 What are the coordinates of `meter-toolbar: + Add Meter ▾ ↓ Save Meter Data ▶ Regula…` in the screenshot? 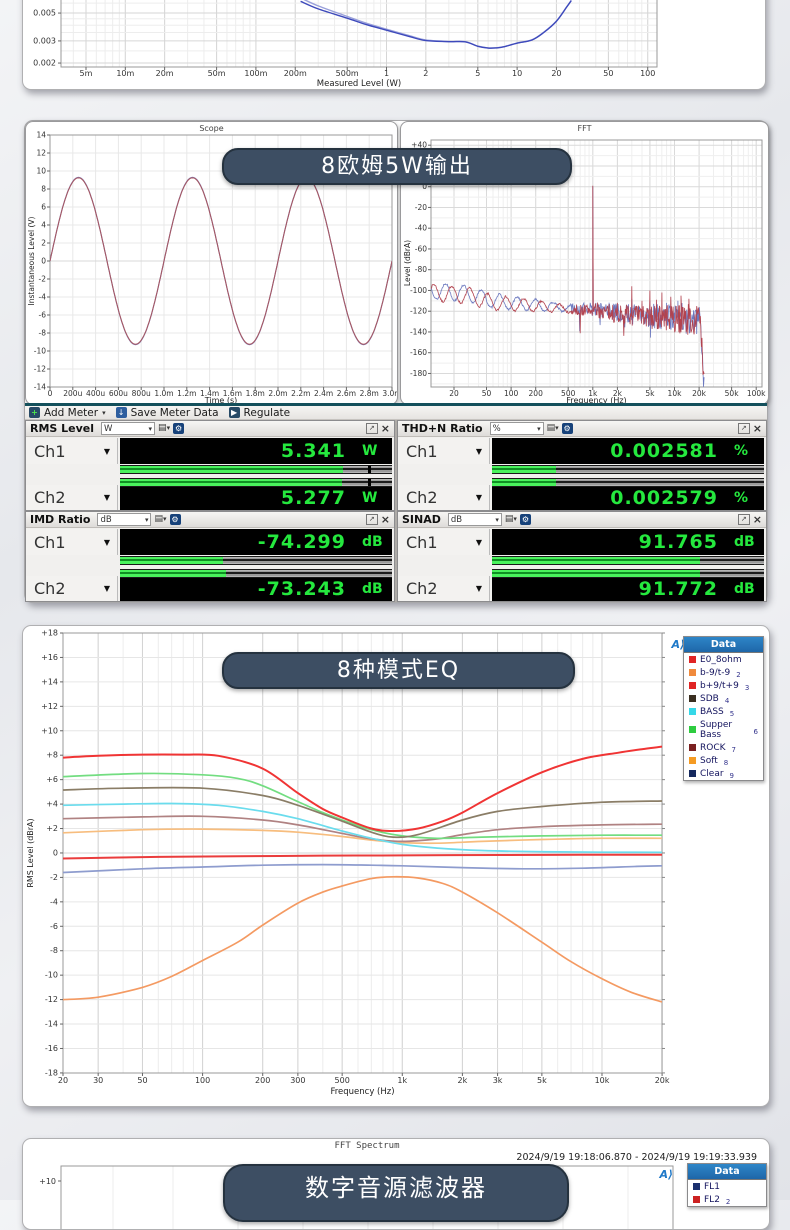 It's located at (396, 411).